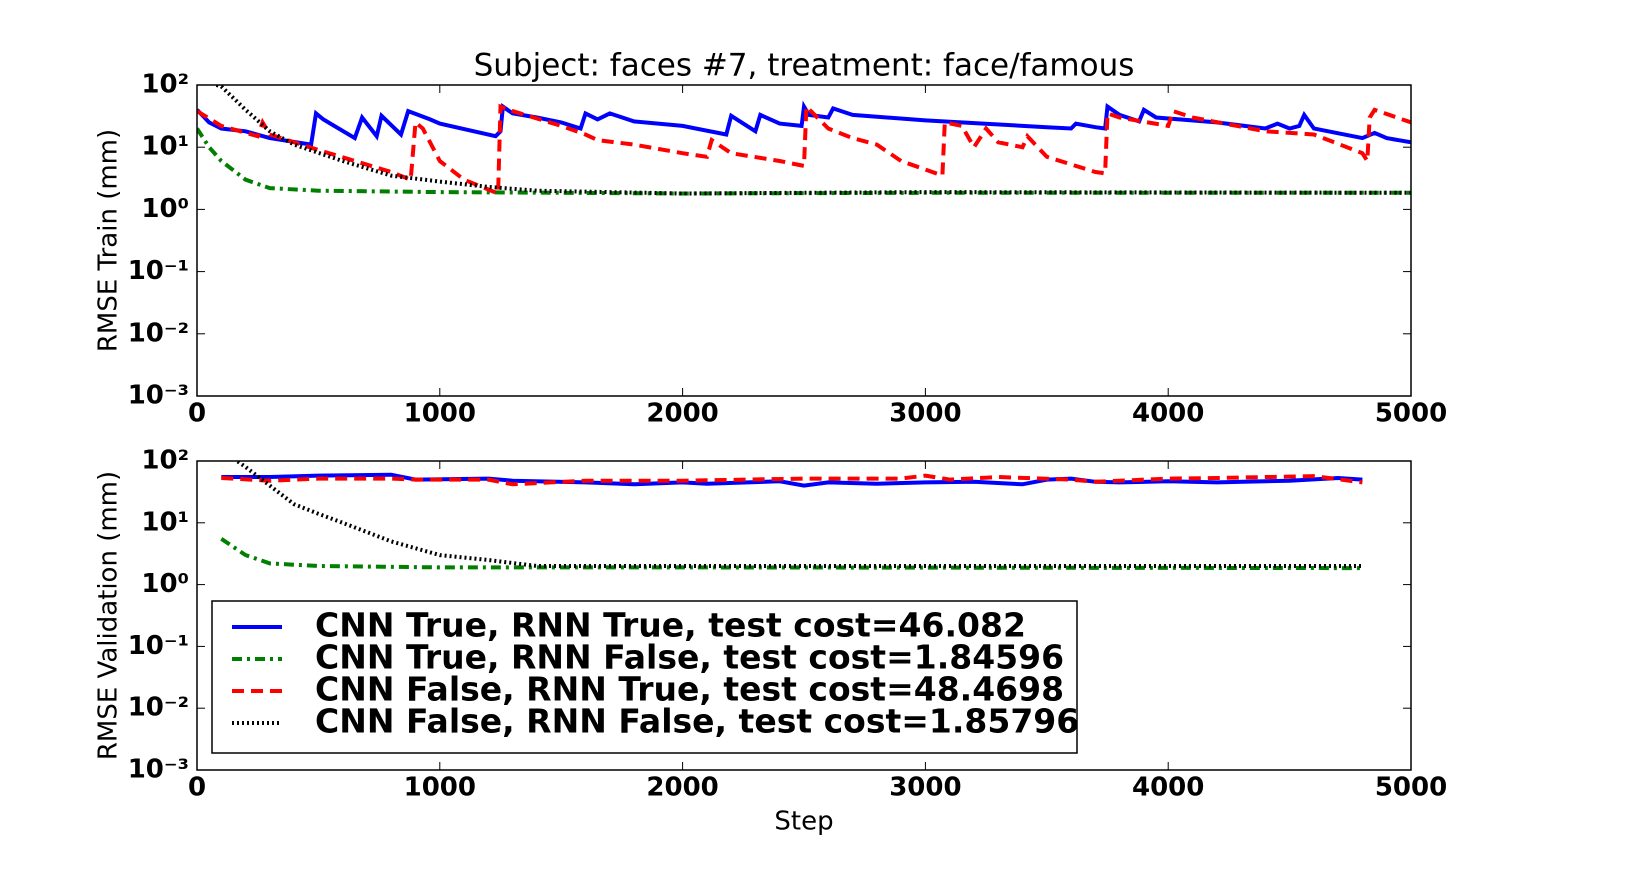 The width and height of the screenshot is (1626, 887). What do you see at coordinates (109, 615) in the screenshot?
I see `y-axis-label: RMSE Validation (mm)` at bounding box center [109, 615].